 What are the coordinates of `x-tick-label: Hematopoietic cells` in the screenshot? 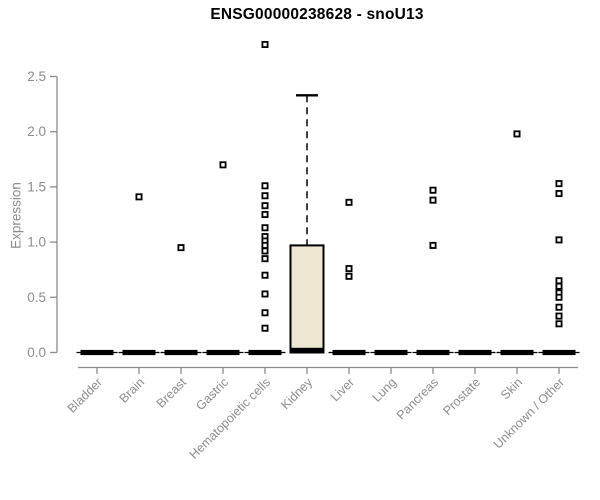 It's located at (230, 418).